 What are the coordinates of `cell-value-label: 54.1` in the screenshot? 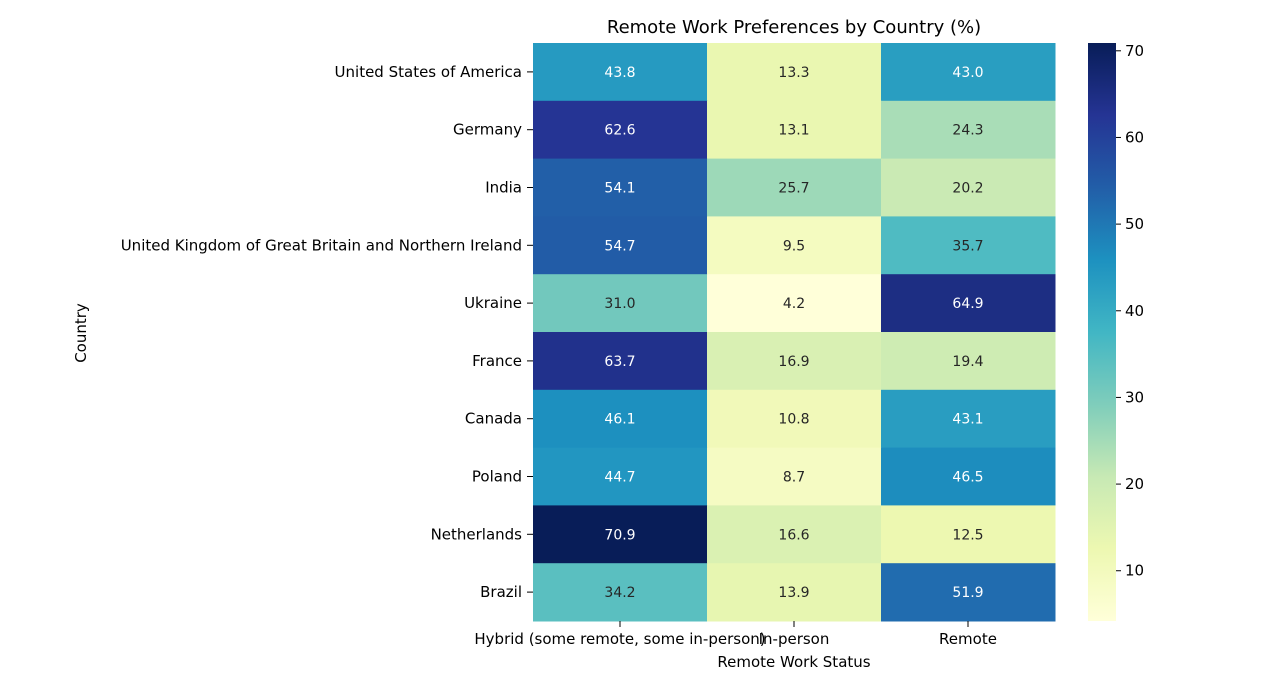 It's located at (619, 189).